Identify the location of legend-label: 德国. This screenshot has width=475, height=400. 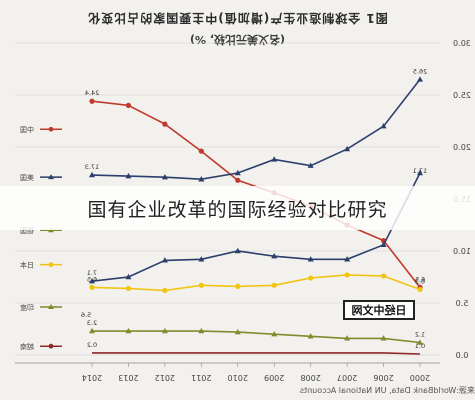
(27, 230).